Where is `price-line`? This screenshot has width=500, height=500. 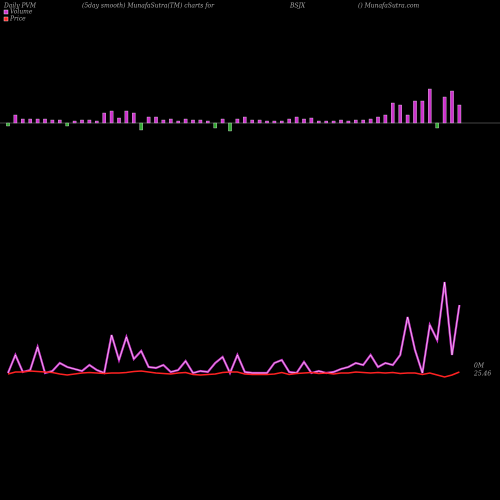
price-line is located at coordinates (233, 374).